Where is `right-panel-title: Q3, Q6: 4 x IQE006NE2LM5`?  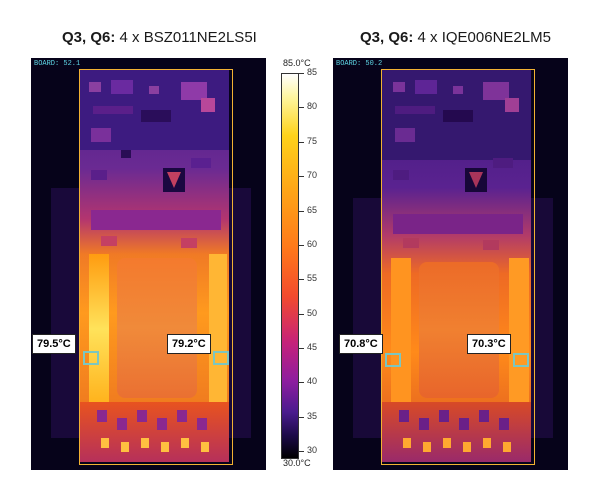 right-panel-title: Q3, Q6: 4 x IQE006NE2LM5 is located at coordinates (455, 37).